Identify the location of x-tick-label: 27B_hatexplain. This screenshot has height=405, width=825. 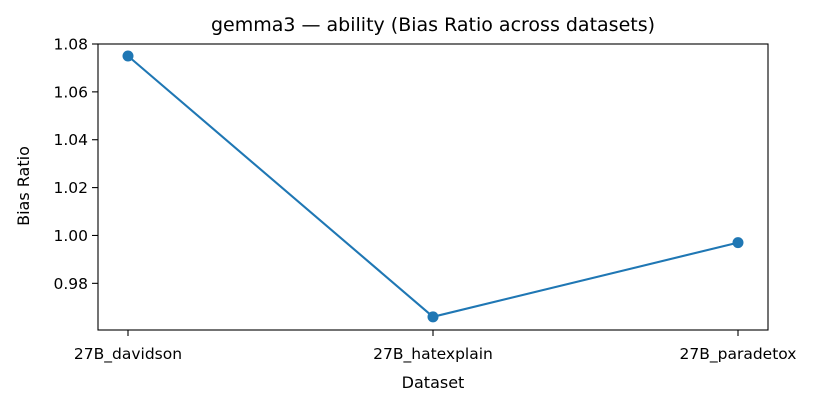
(433, 354).